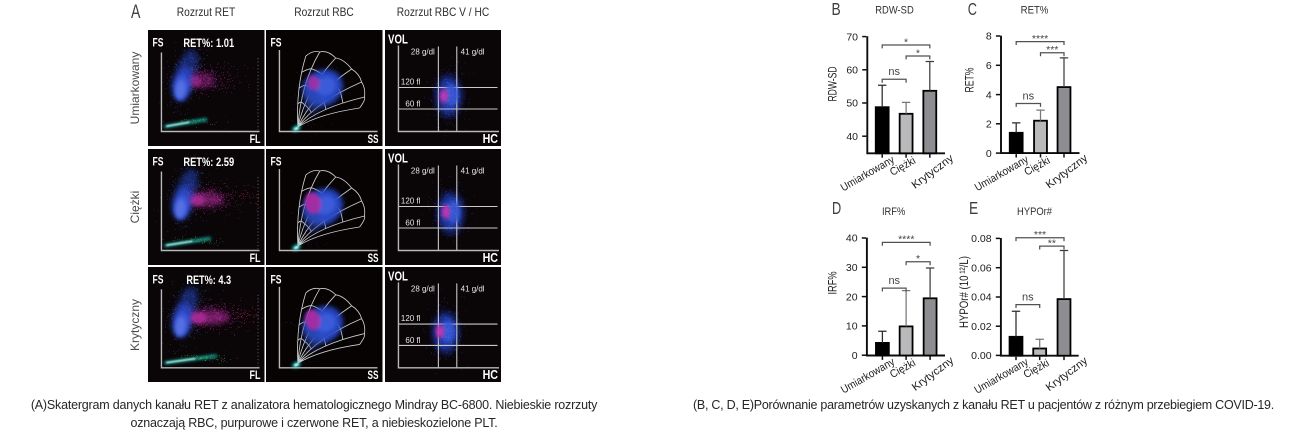  Describe the element at coordinates (852, 297) in the screenshot. I see `svg-text: 20` at that location.